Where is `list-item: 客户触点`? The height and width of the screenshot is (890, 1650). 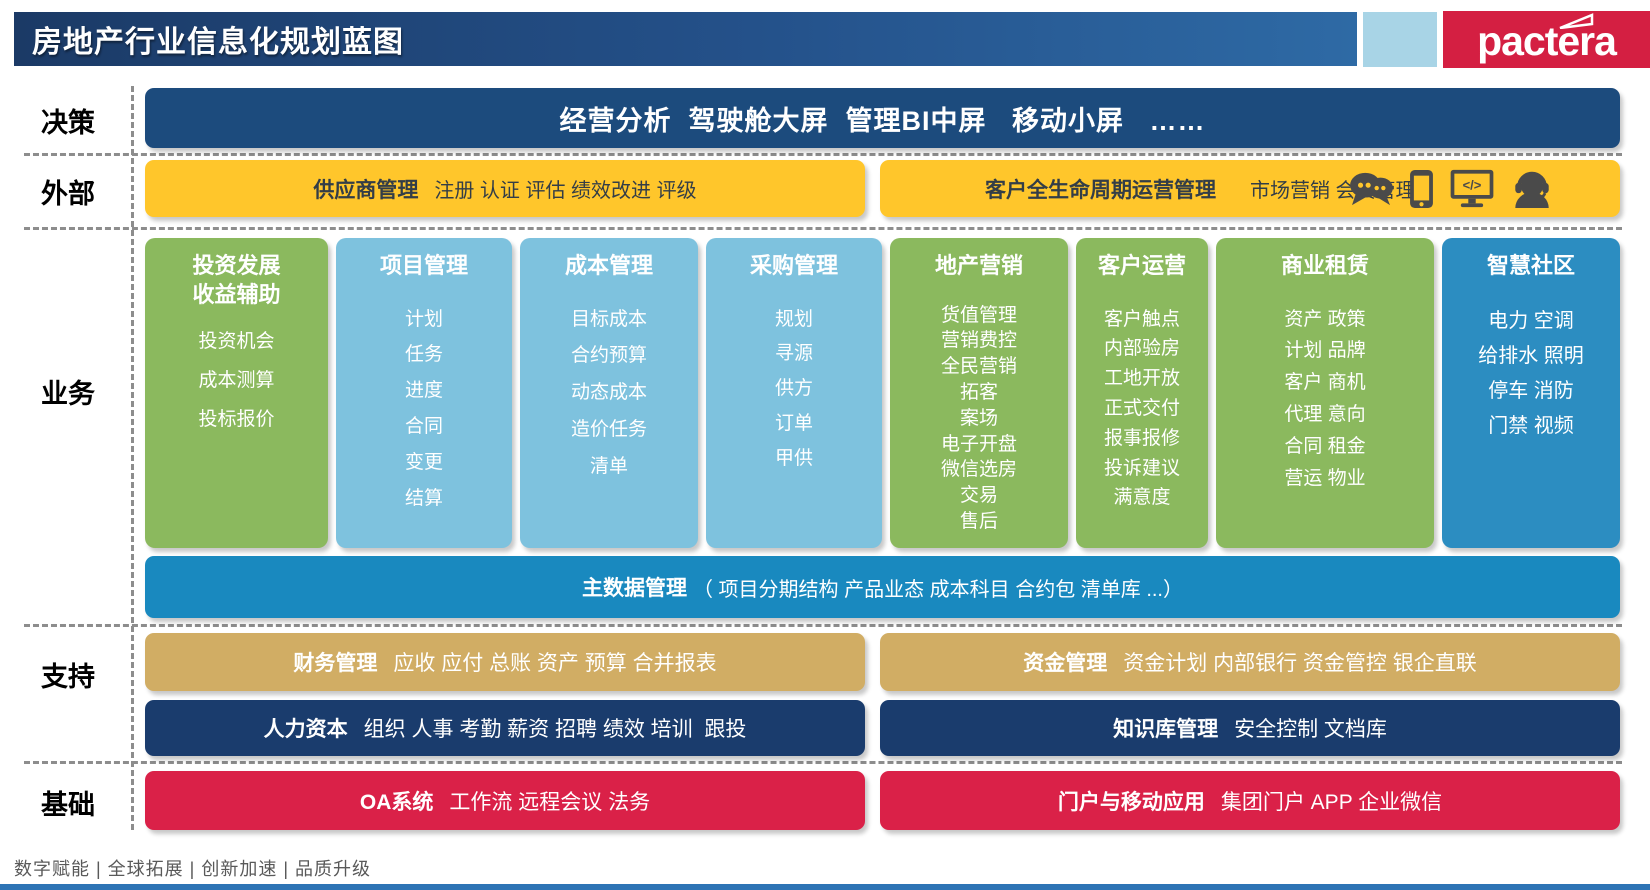 list-item: 客户触点 is located at coordinates (1141, 319).